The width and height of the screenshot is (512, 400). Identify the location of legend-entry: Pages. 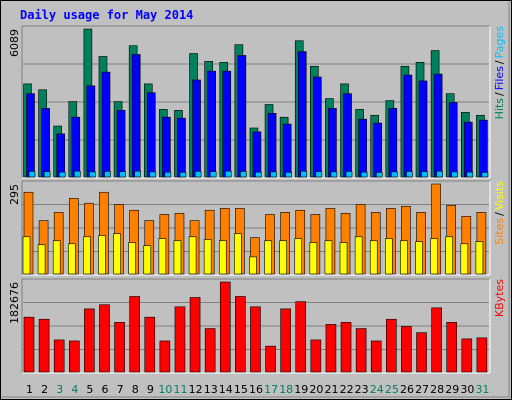
(499, 42).